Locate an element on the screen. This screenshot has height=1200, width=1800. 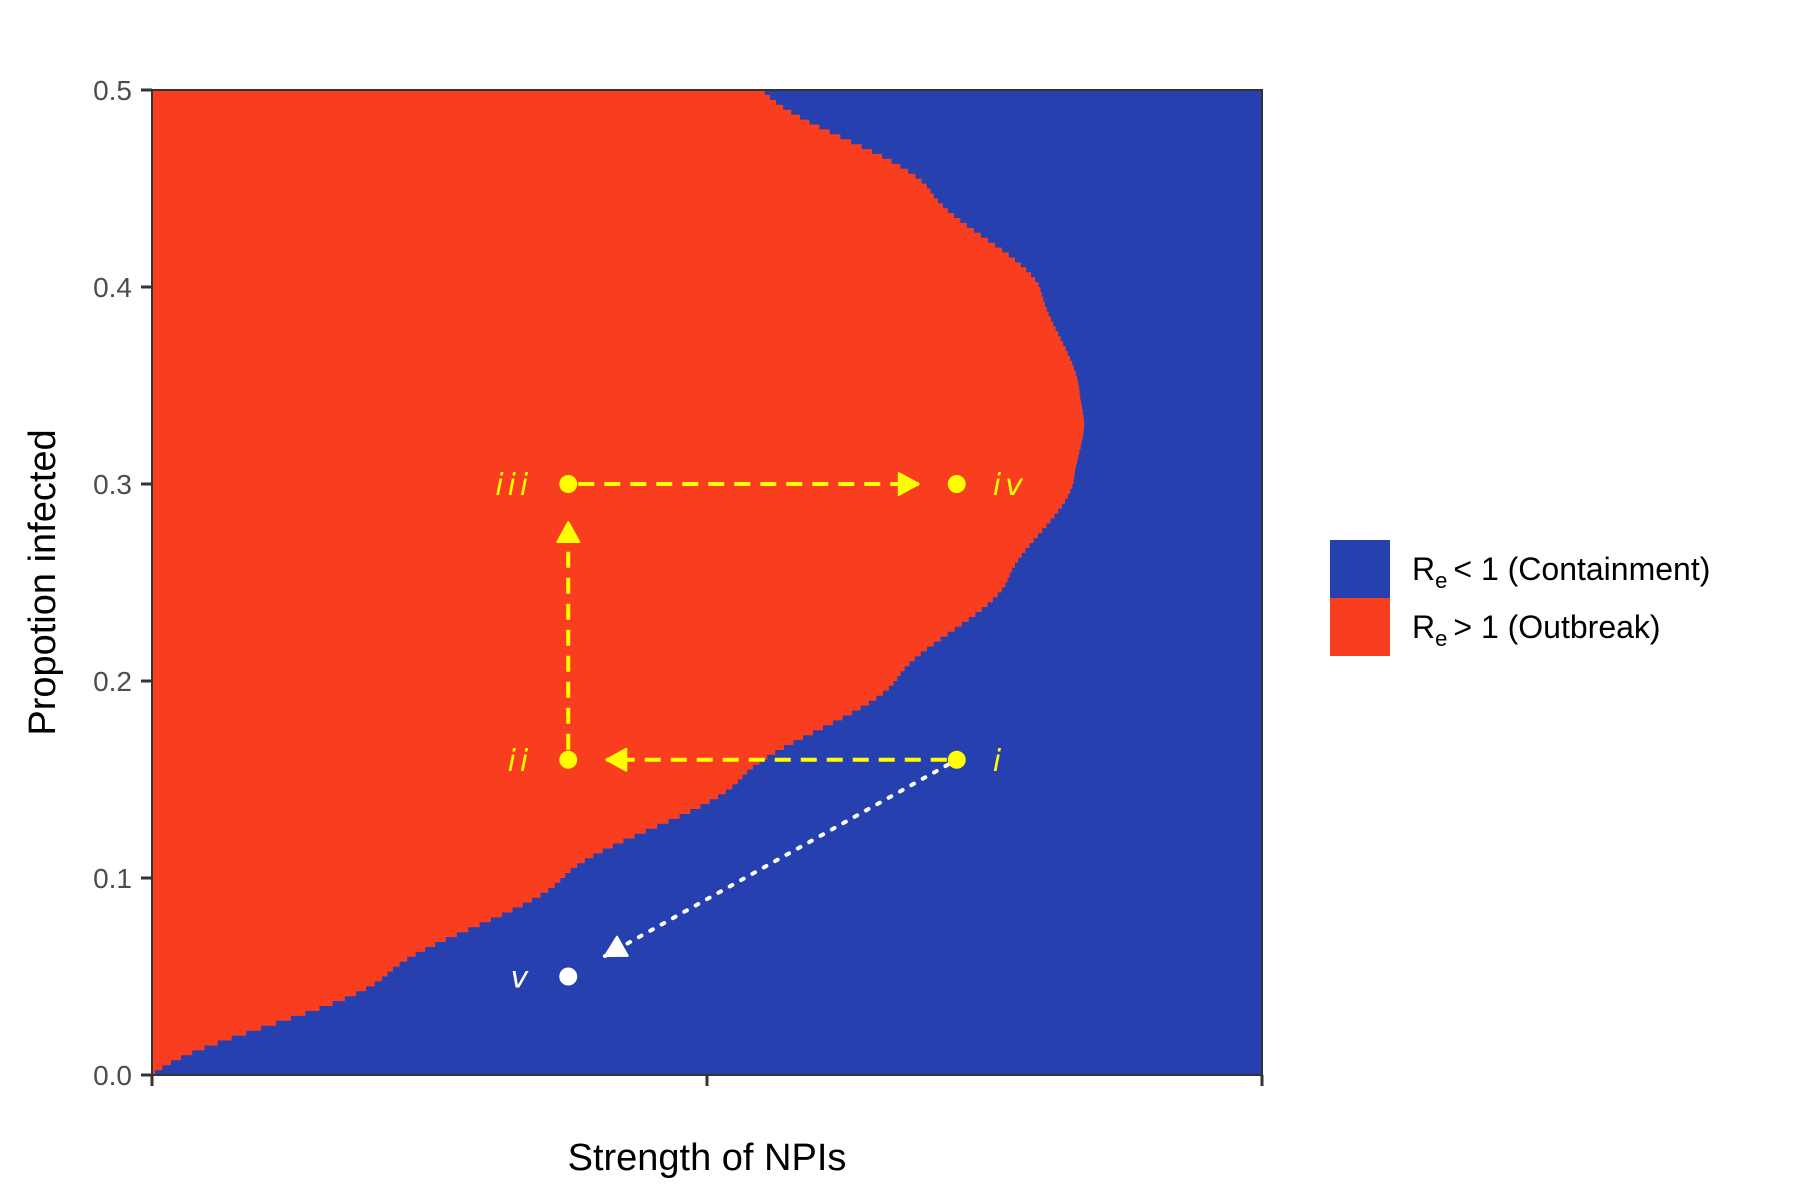
point-label-v: v is located at coordinates (521, 978).